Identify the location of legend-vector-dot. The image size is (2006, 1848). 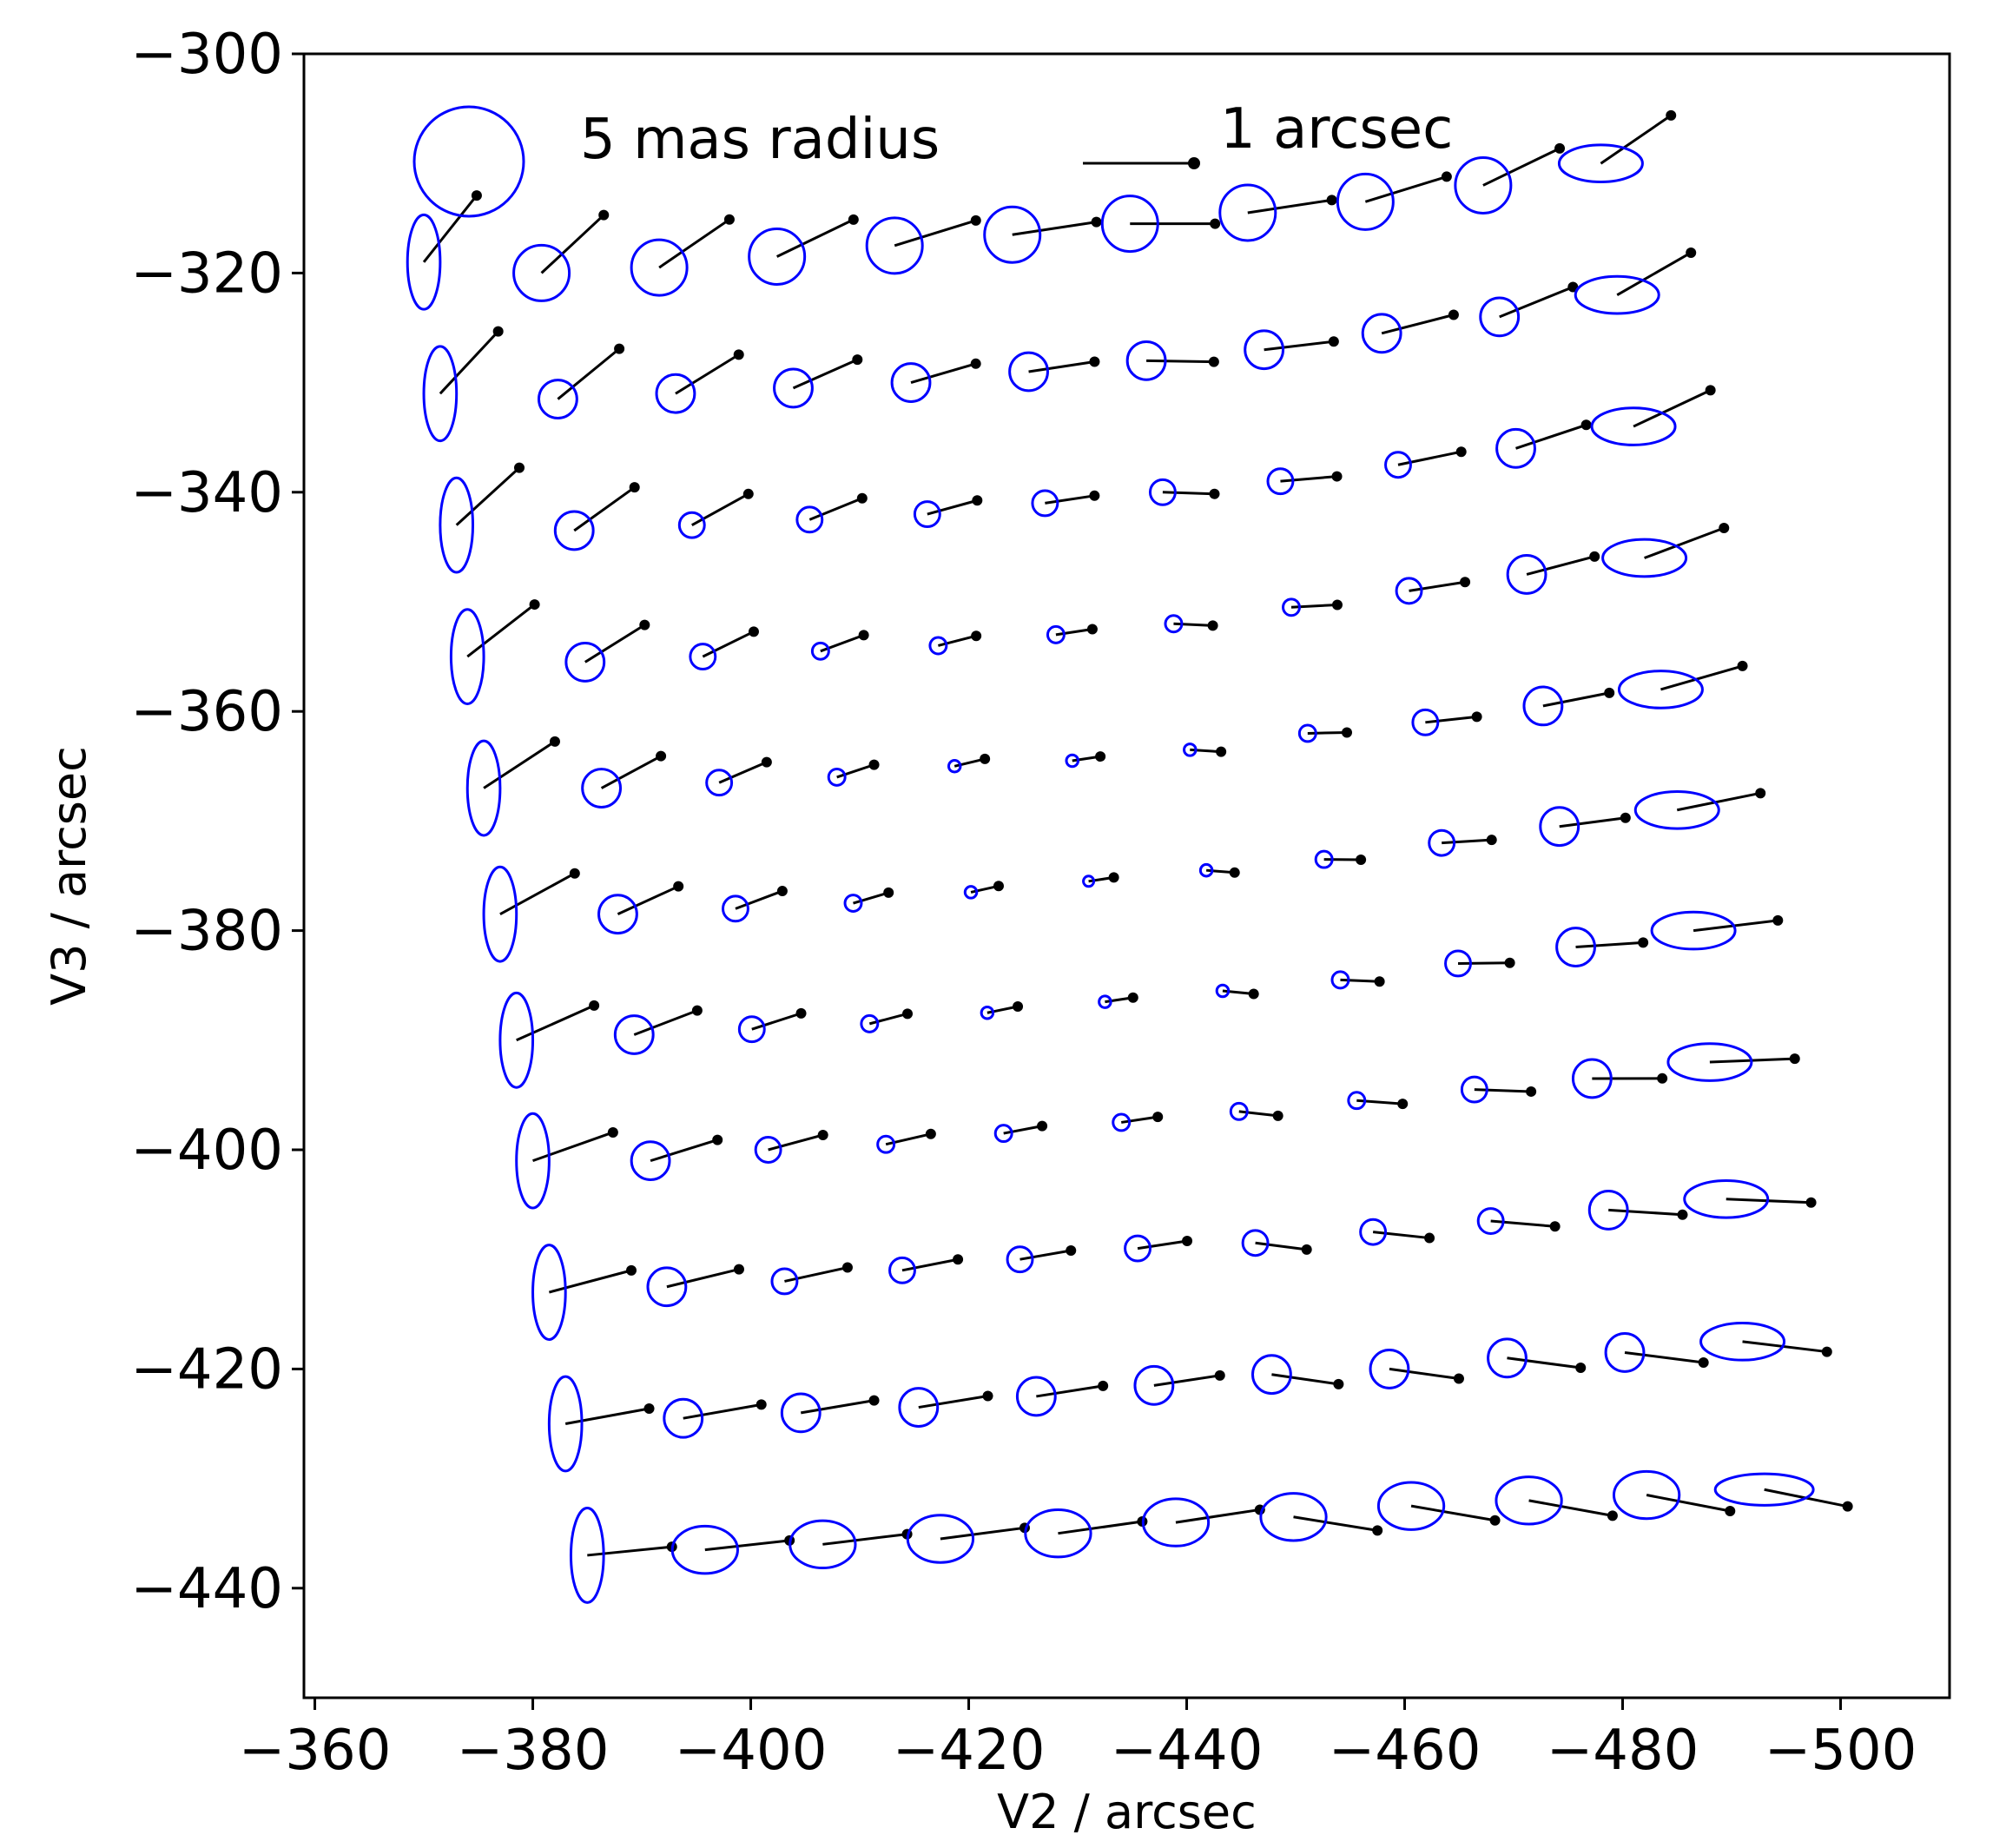
(1194, 163).